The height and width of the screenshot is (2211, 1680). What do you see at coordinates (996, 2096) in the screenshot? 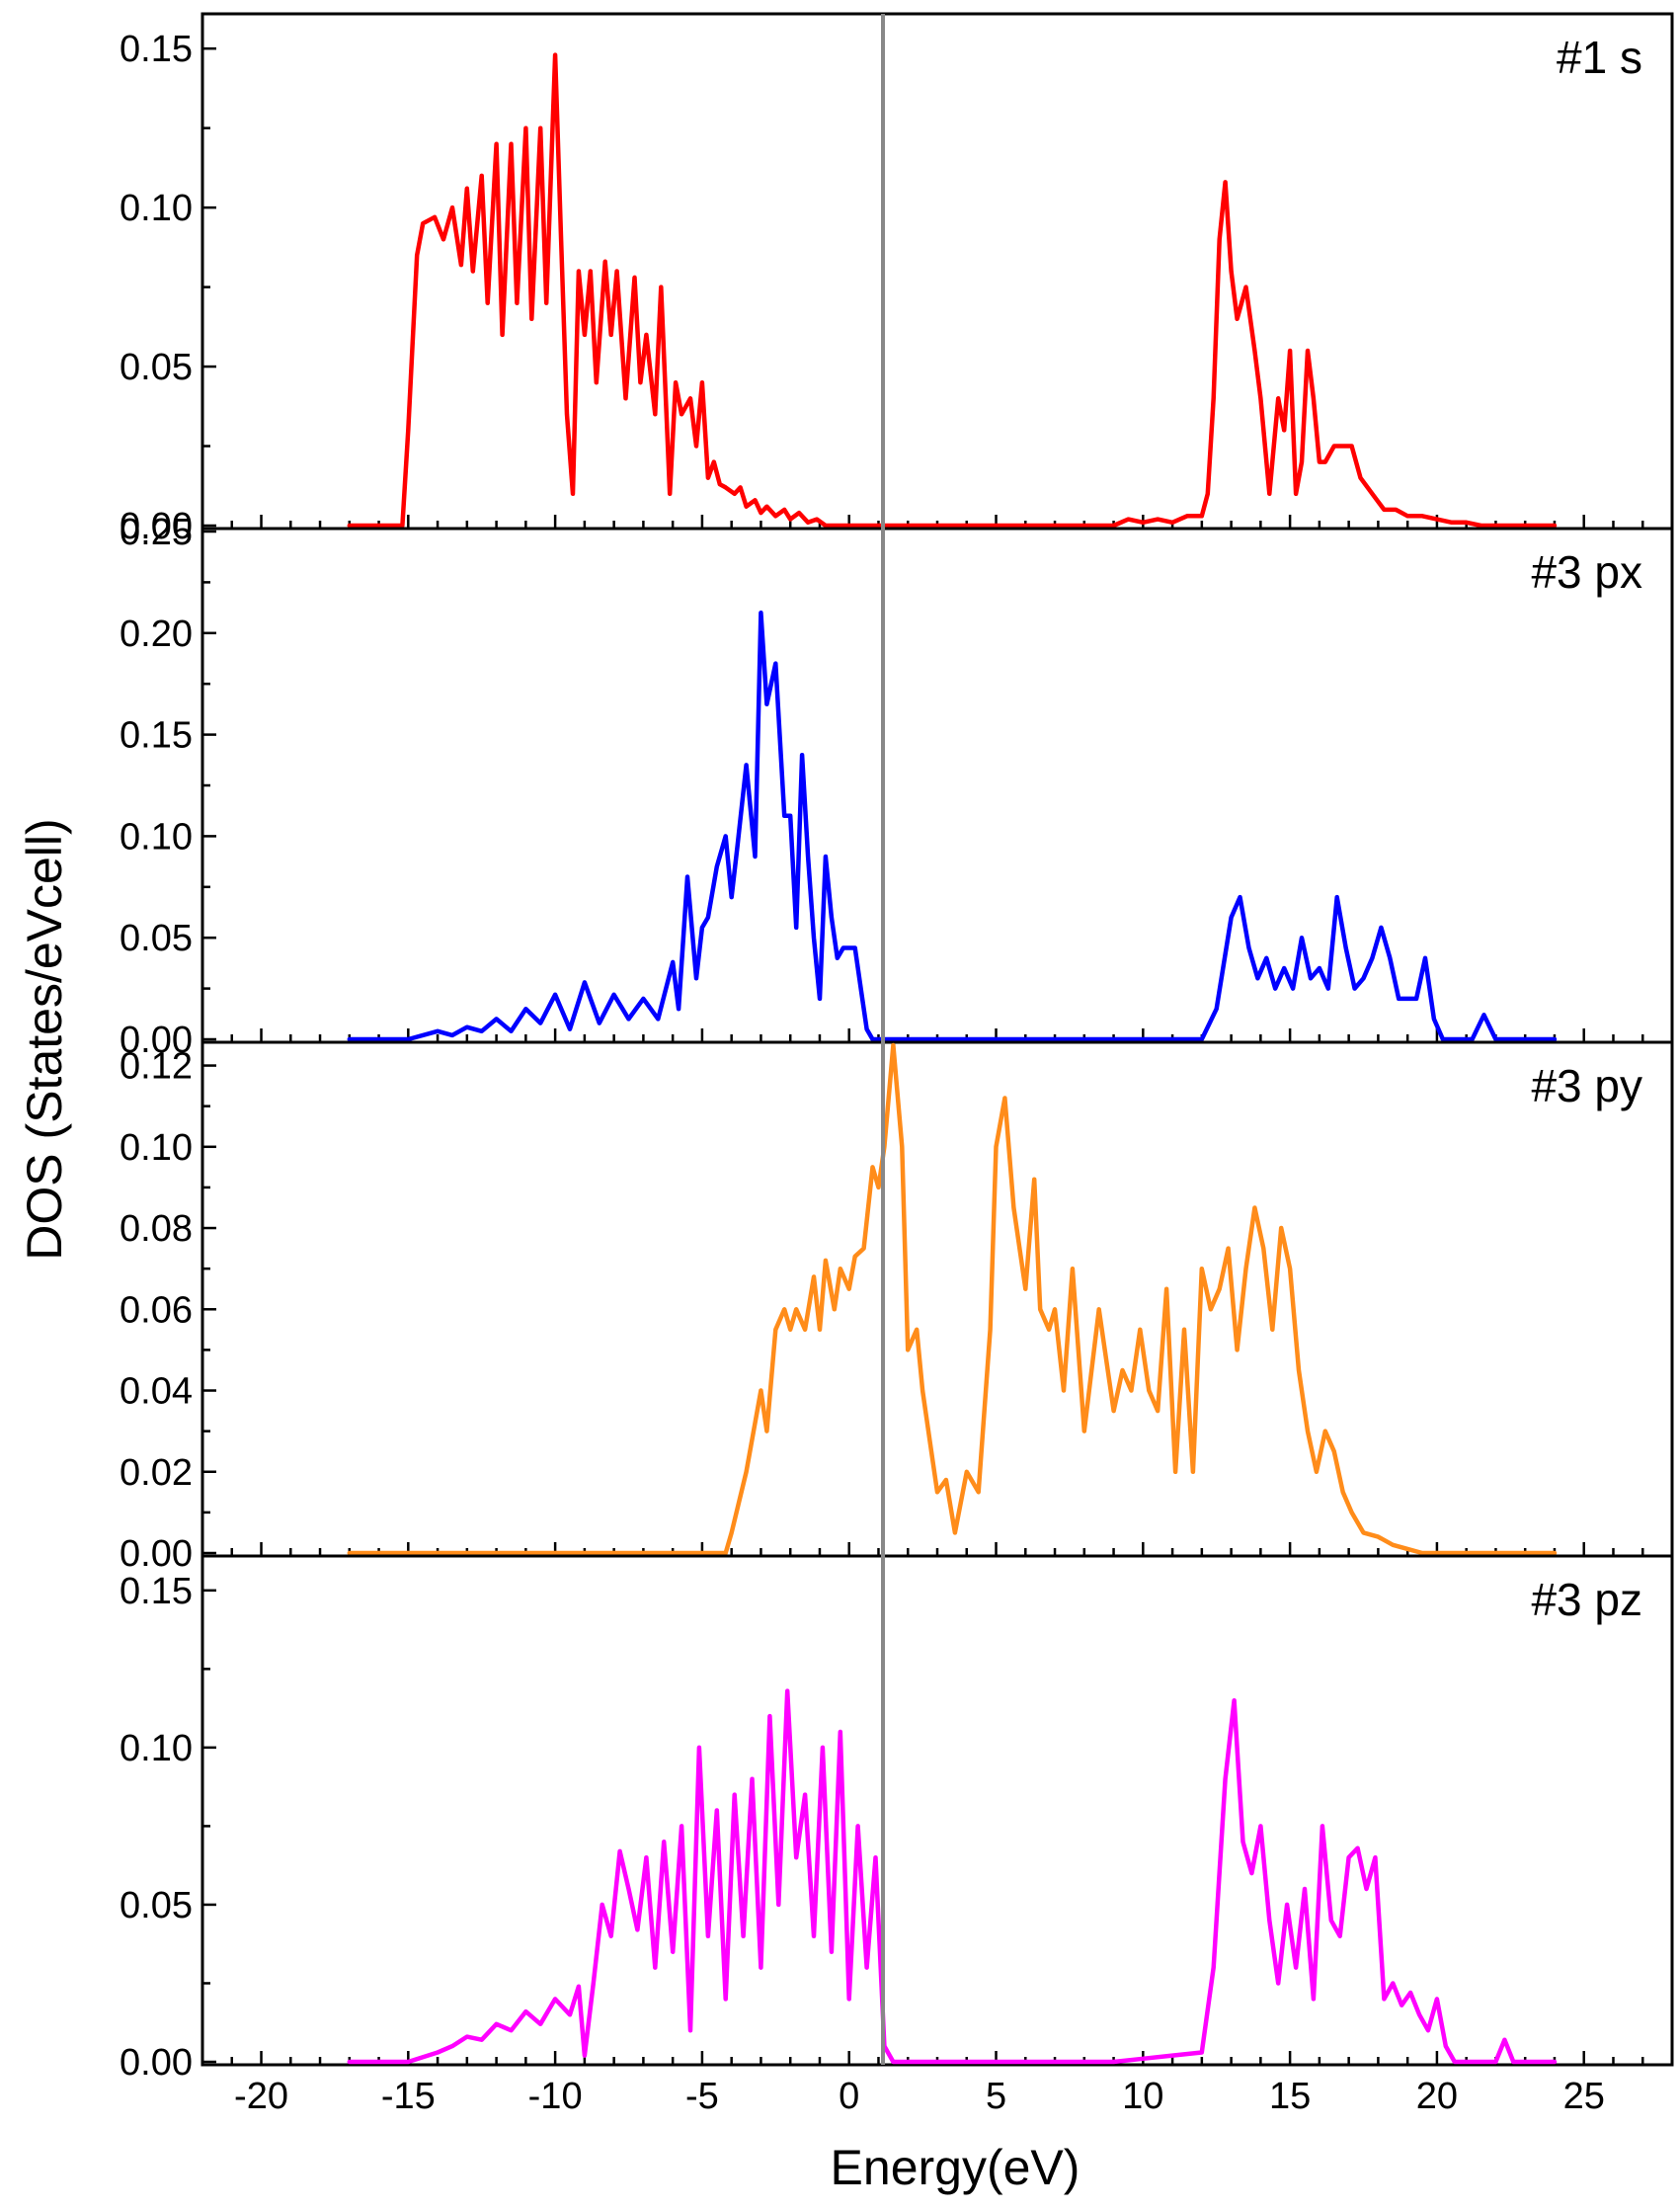
I see `x-tick-label: 5` at bounding box center [996, 2096].